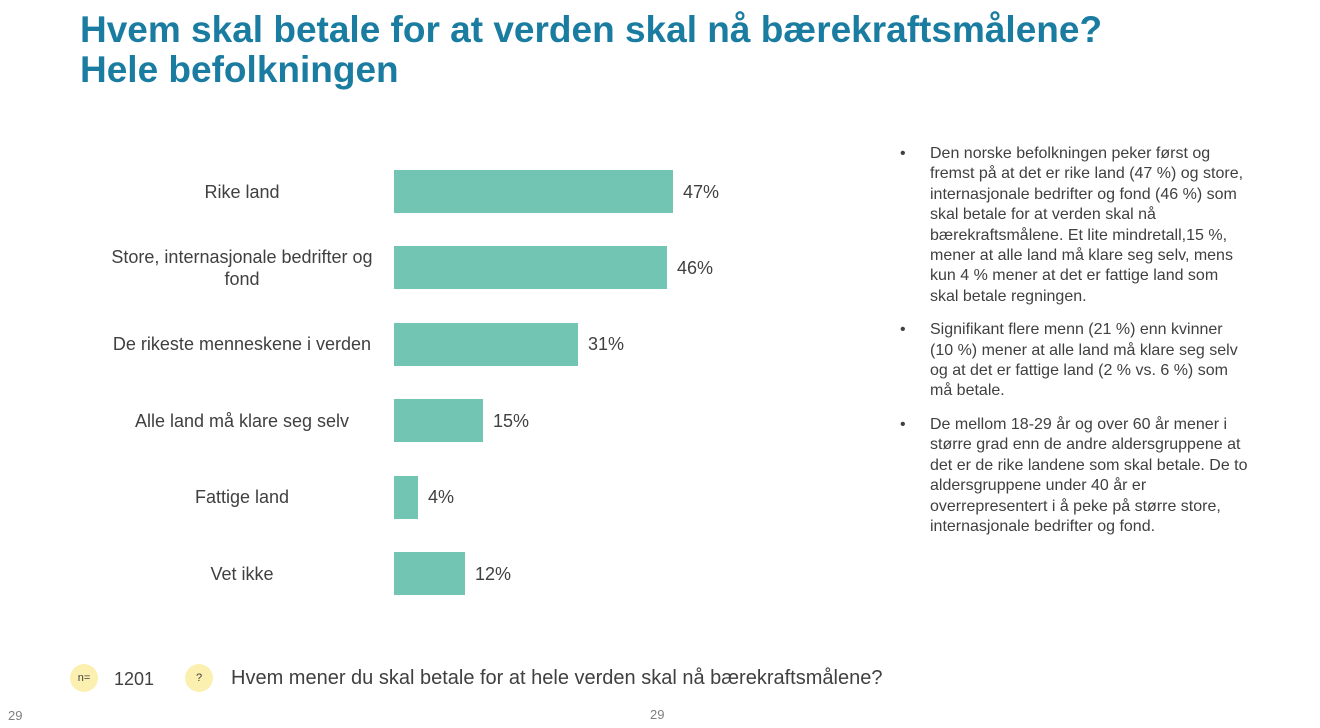 The height and width of the screenshot is (728, 1320). What do you see at coordinates (695, 267) in the screenshot?
I see `value-label: 46%` at bounding box center [695, 267].